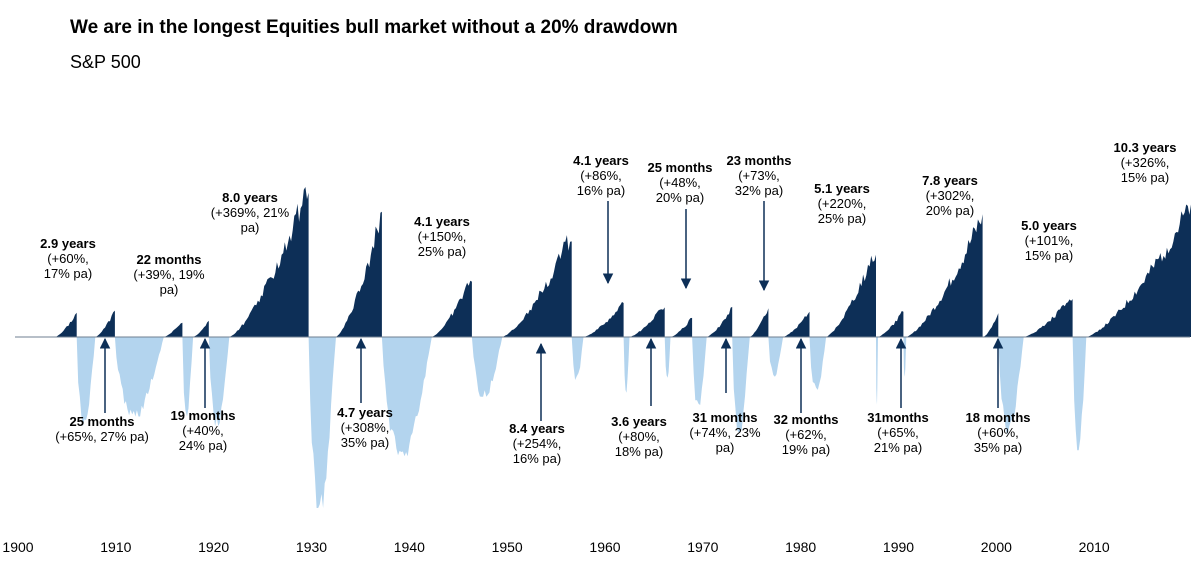  What do you see at coordinates (800, 547) in the screenshot?
I see `x-tick-label: 1980` at bounding box center [800, 547].